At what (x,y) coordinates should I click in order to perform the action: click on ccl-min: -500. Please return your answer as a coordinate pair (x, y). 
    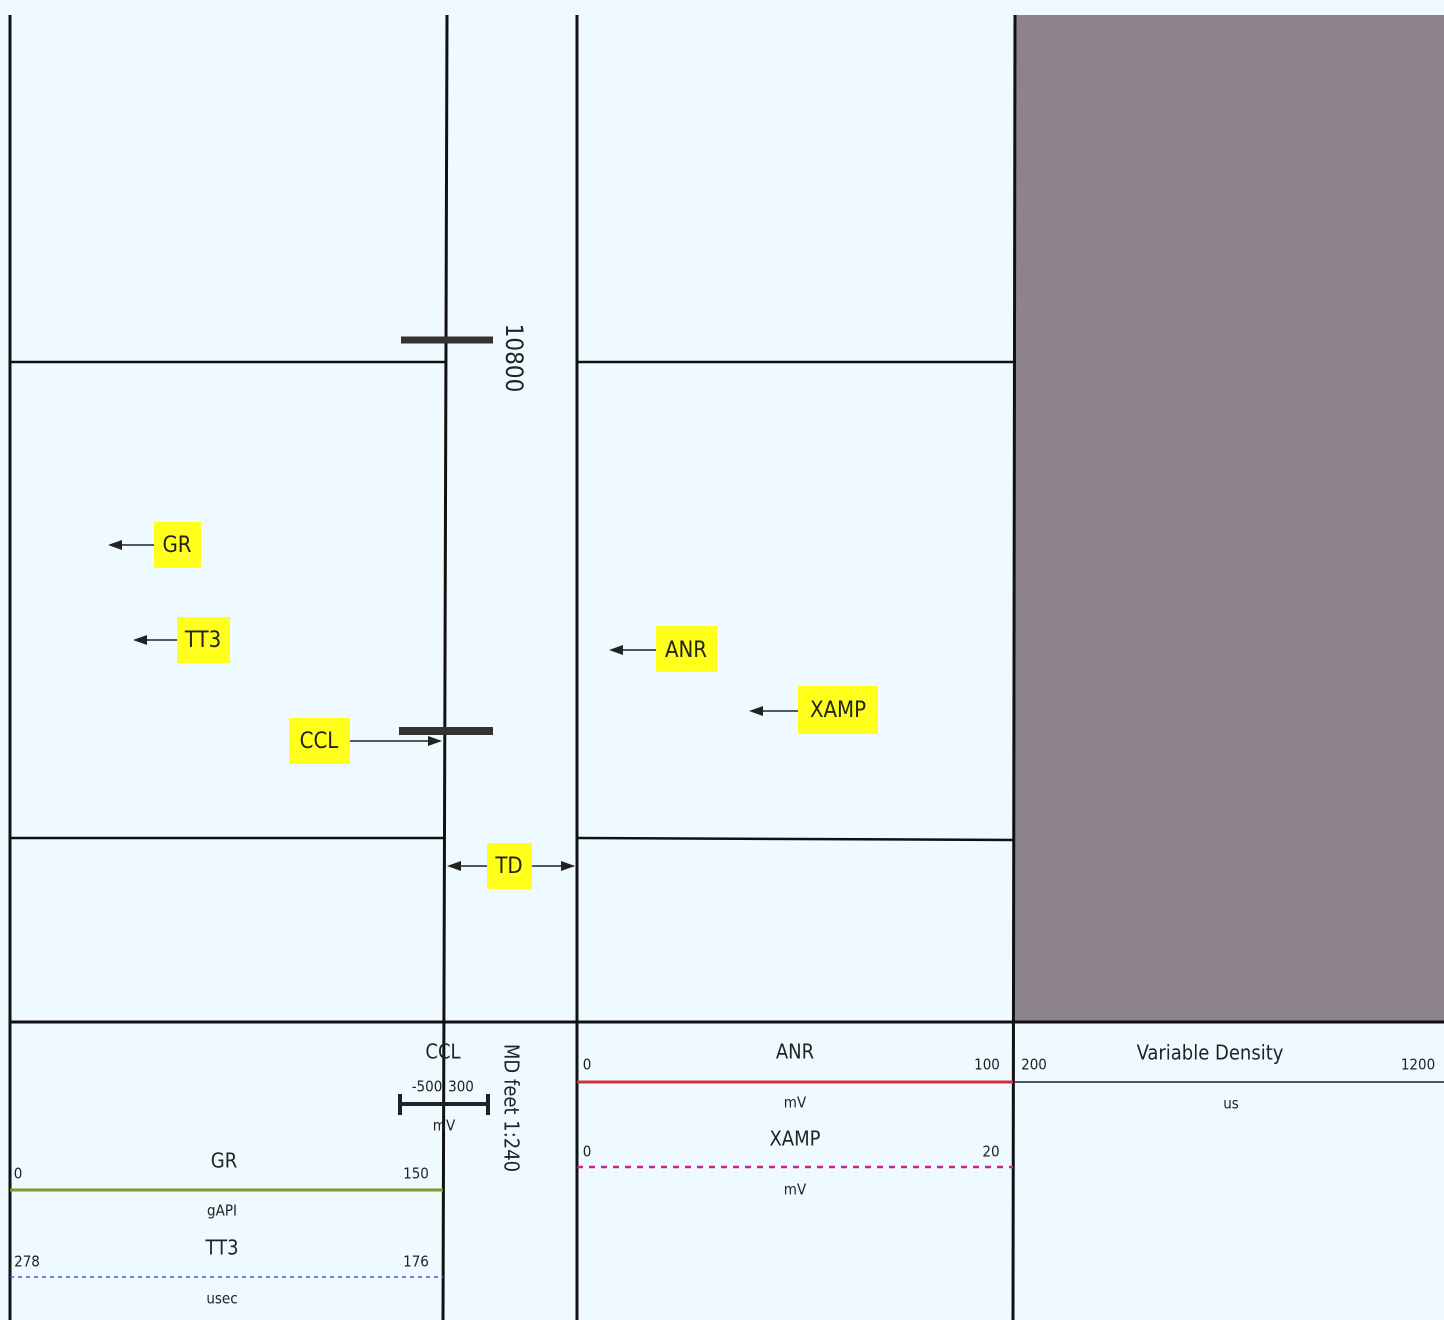
    Looking at the image, I should click on (427, 1087).